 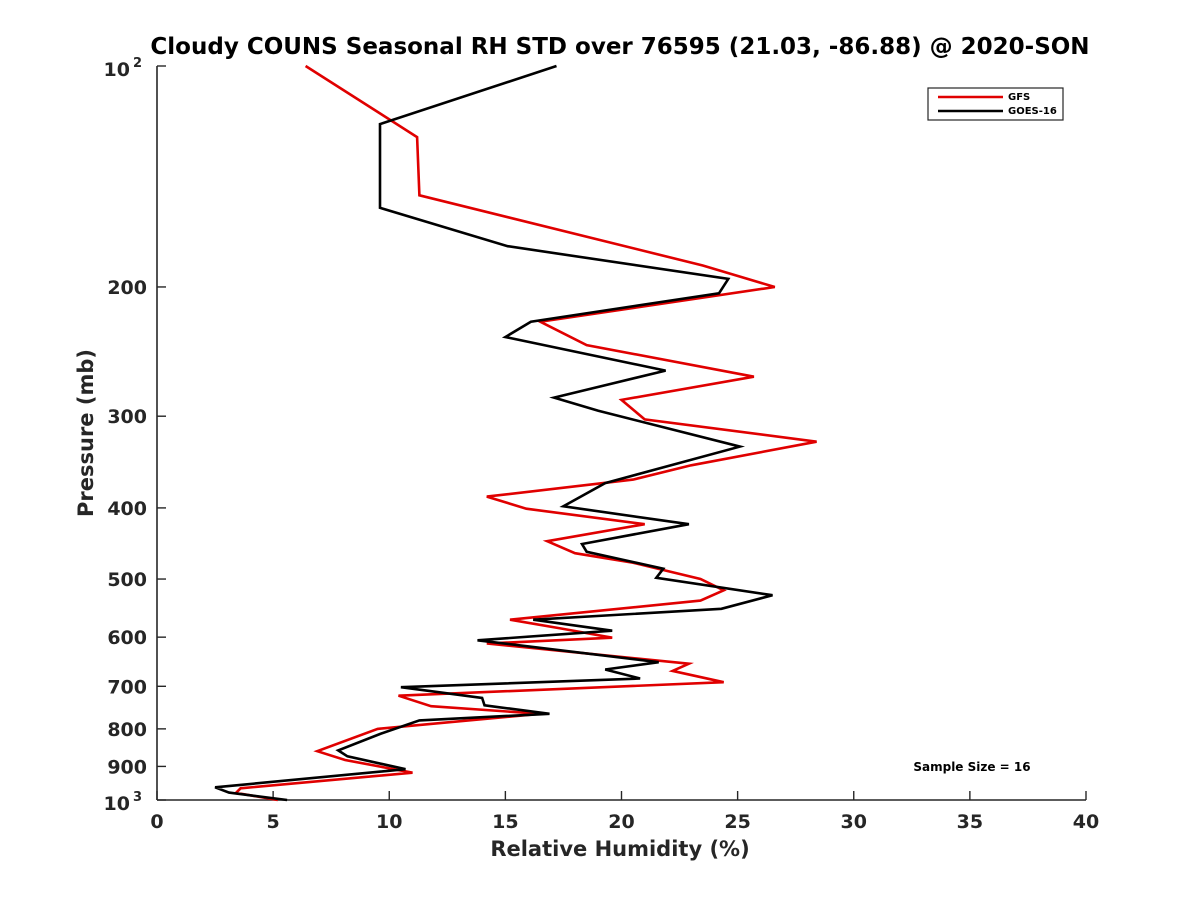 What do you see at coordinates (136, 433) in the screenshot?
I see `y-axis-ticks: 200 300 400 500 600 700 800 900` at bounding box center [136, 433].